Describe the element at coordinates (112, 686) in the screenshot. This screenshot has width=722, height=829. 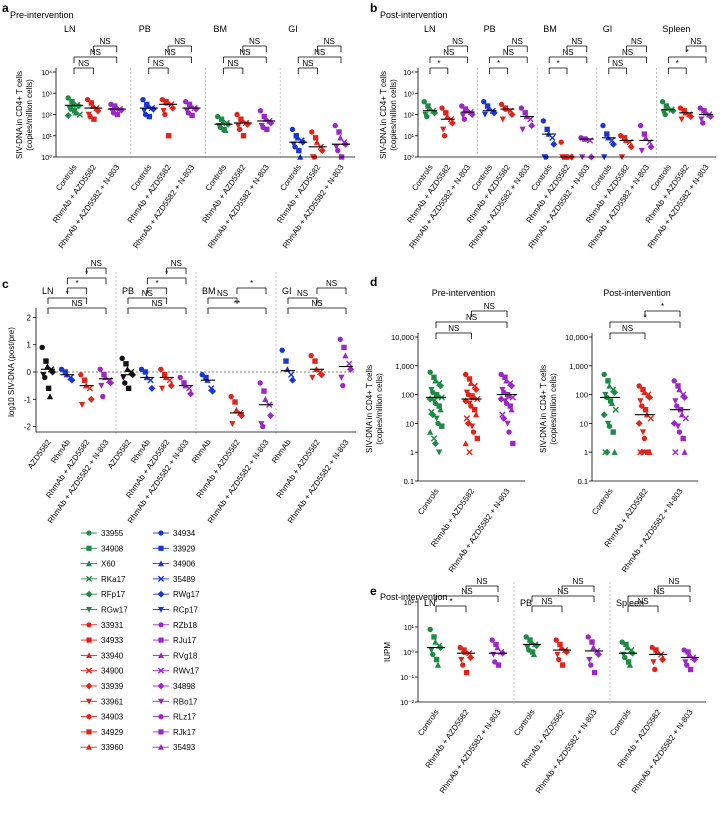
I see `legend-label: 33939` at that location.